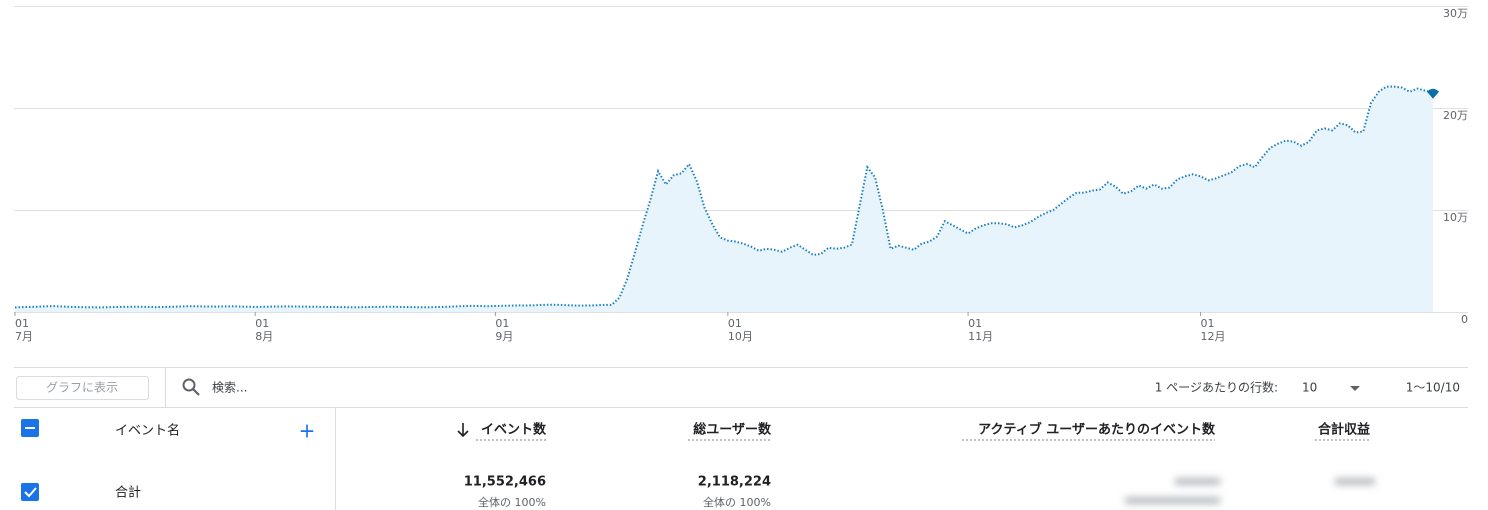  I want to click on y-tick-label: 20万, so click(1455, 115).